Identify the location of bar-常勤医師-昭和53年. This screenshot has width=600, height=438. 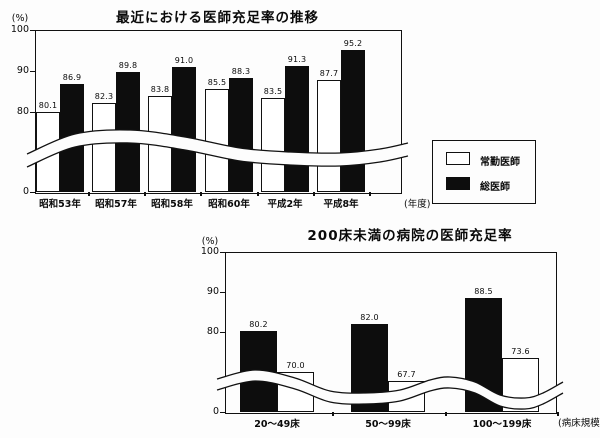
(48, 151).